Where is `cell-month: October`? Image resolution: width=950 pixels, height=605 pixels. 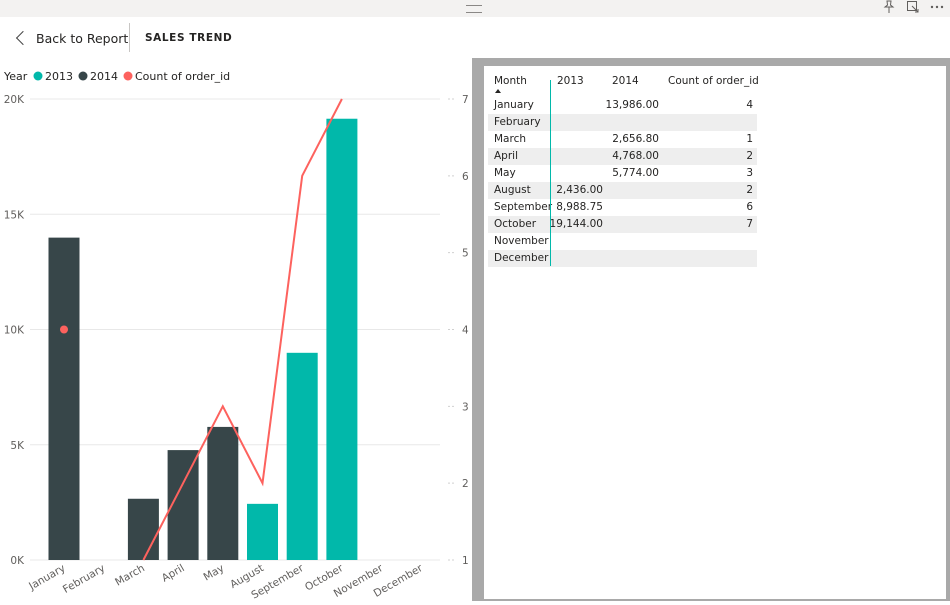 cell-month: October is located at coordinates (515, 224).